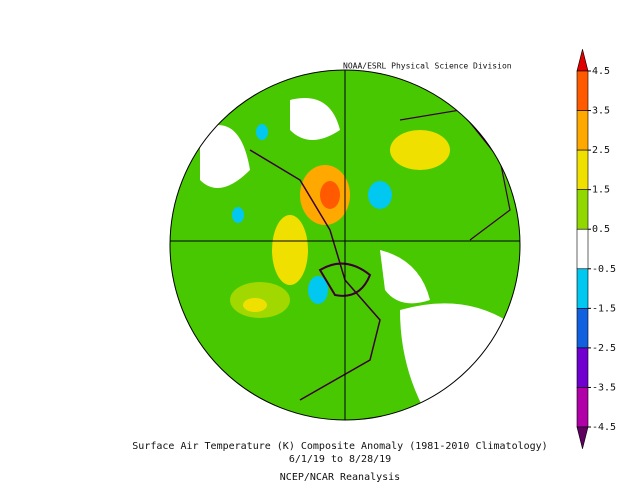 The image size is (640, 496). What do you see at coordinates (601, 111) in the screenshot?
I see `colorbar-label: 3.5` at bounding box center [601, 111].